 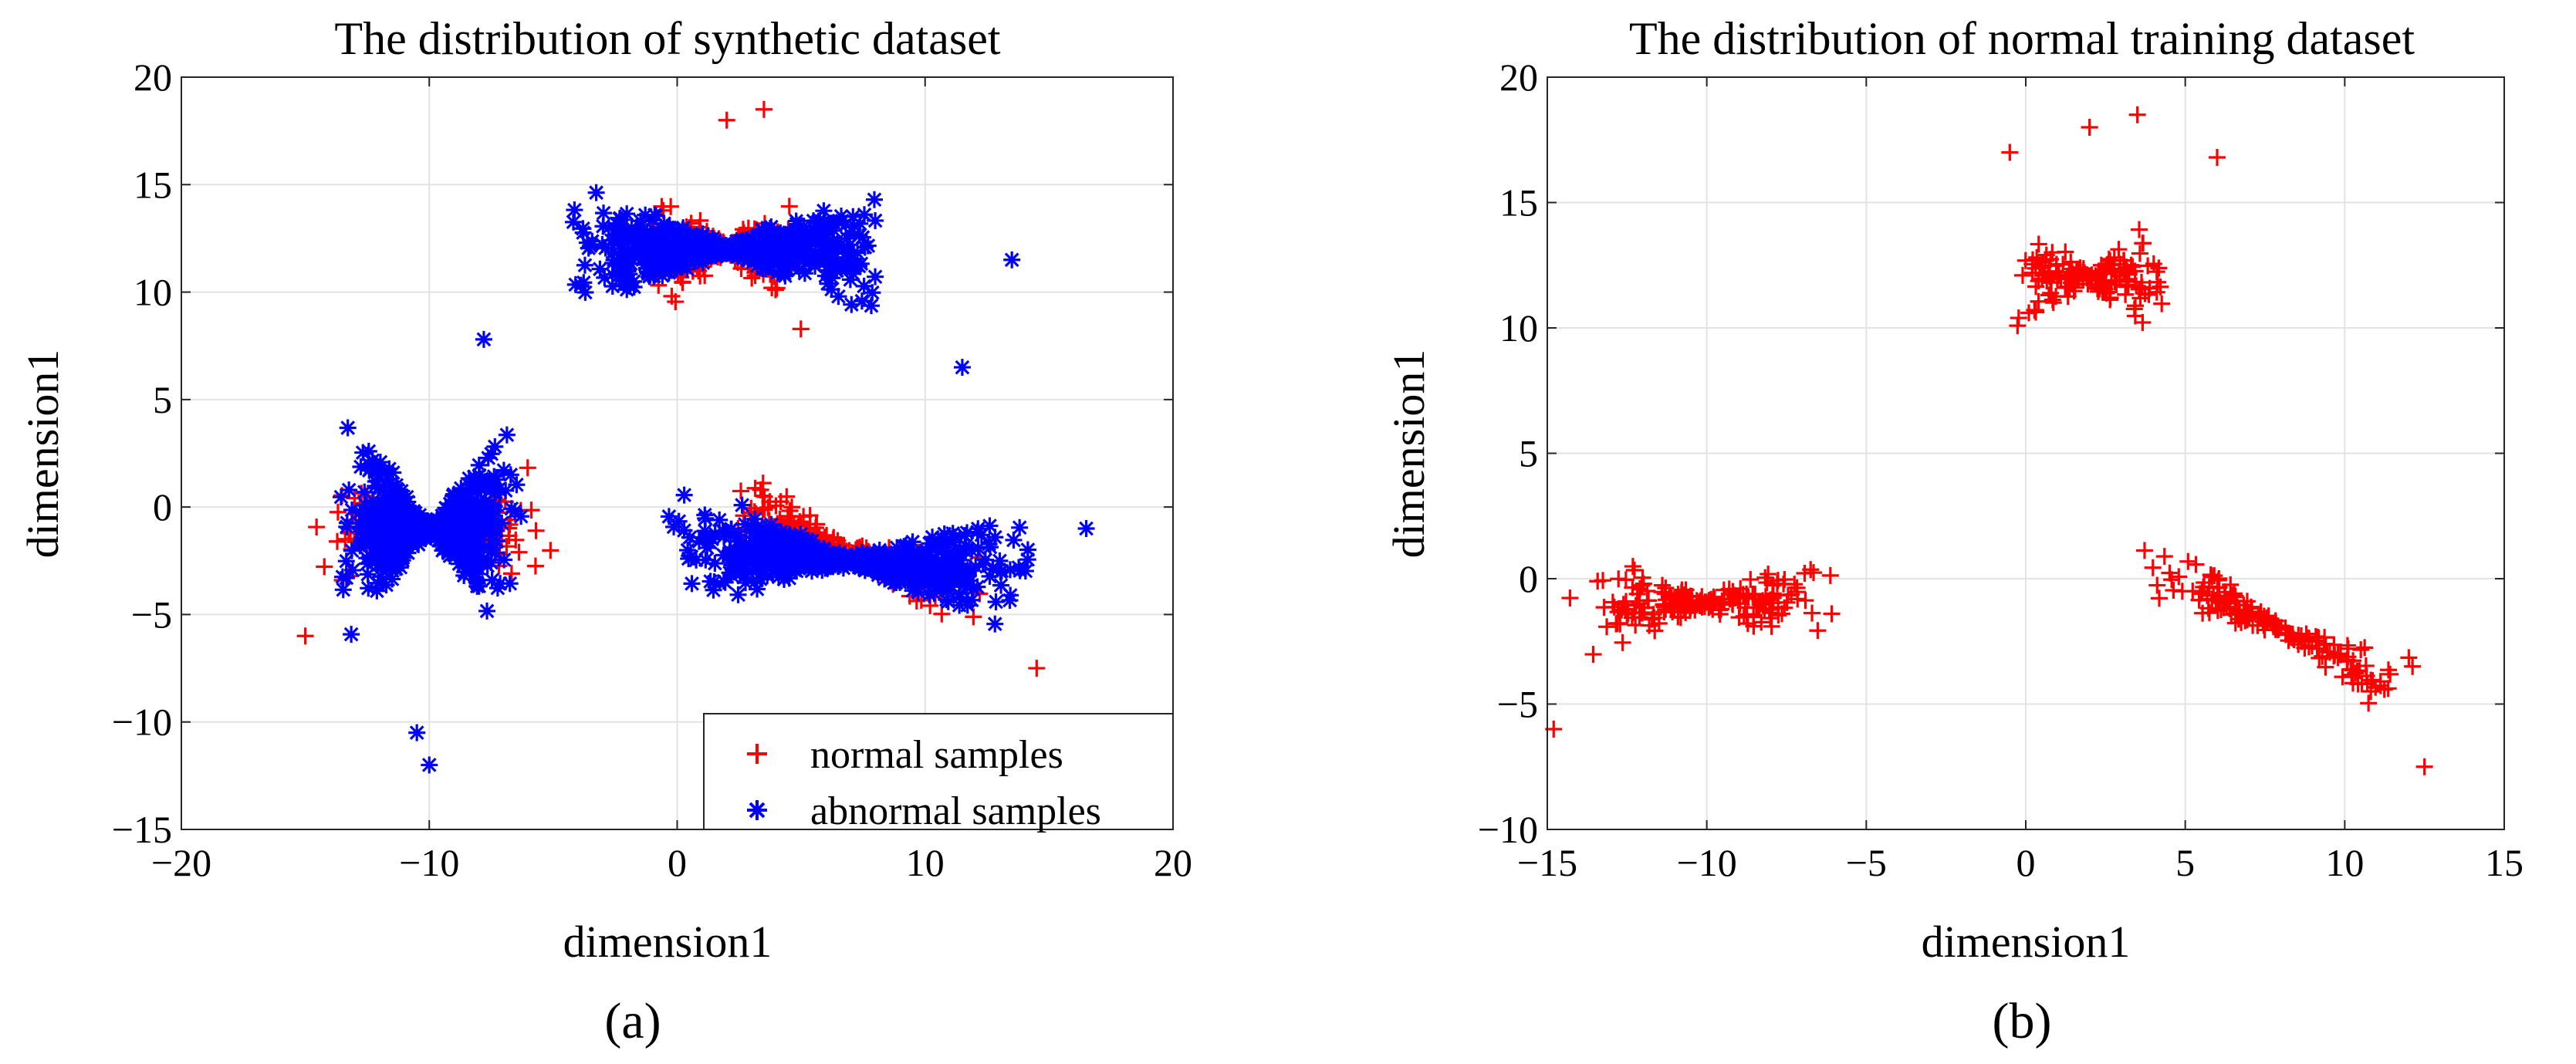 What do you see at coordinates (153, 292) in the screenshot?
I see `y-tick-label: 10` at bounding box center [153, 292].